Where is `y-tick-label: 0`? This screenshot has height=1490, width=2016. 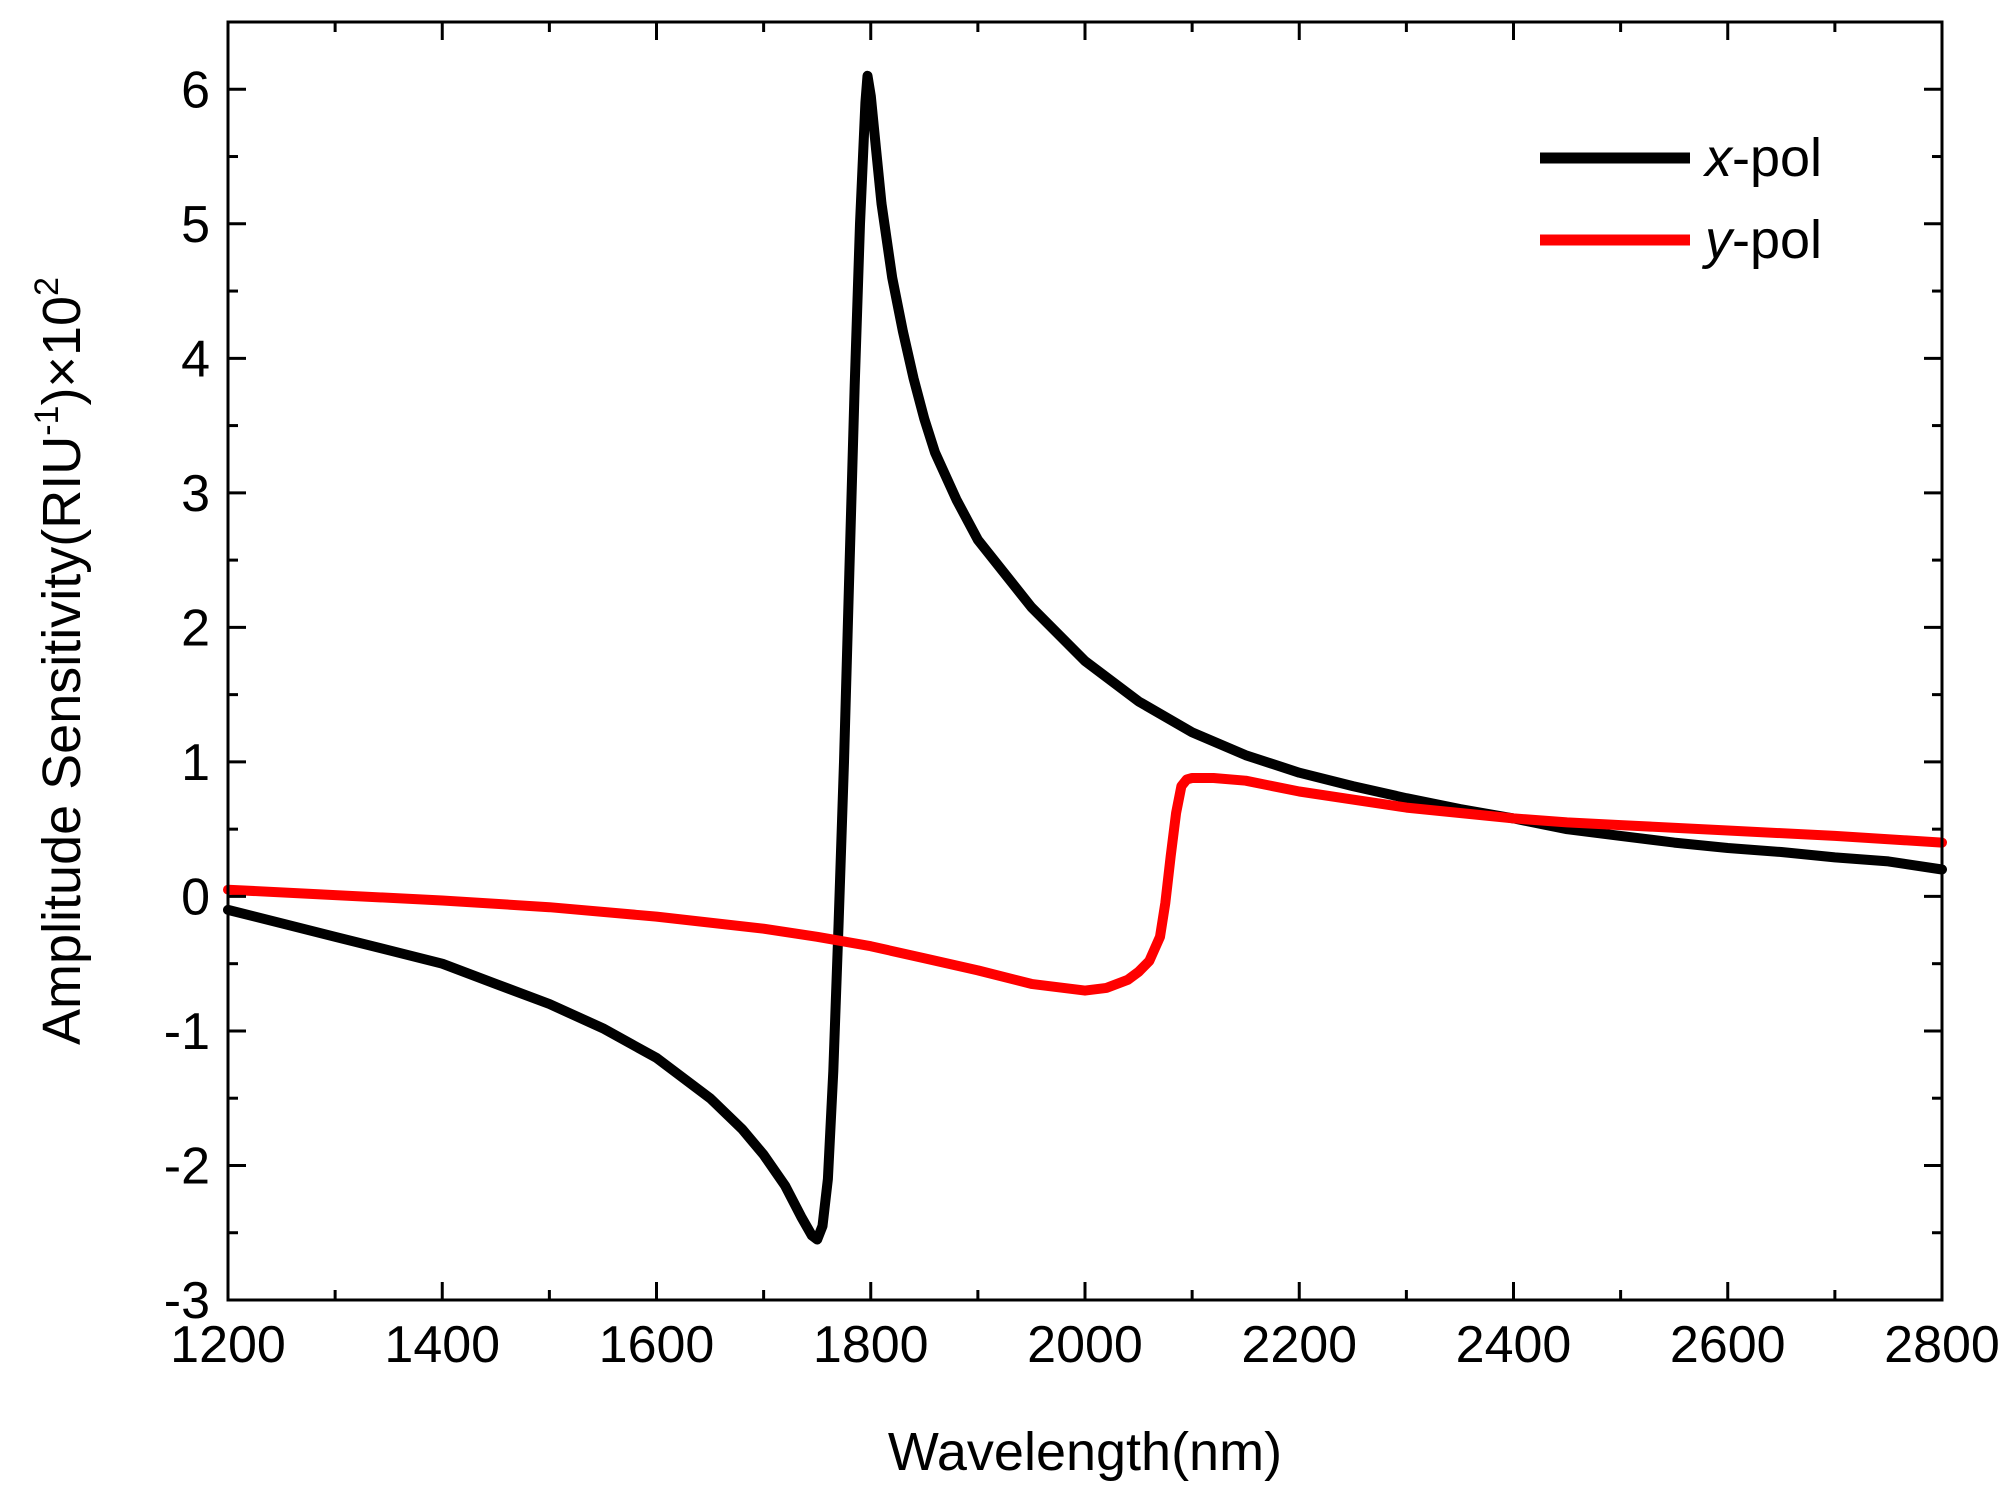
y-tick-label: 0 is located at coordinates (195, 897).